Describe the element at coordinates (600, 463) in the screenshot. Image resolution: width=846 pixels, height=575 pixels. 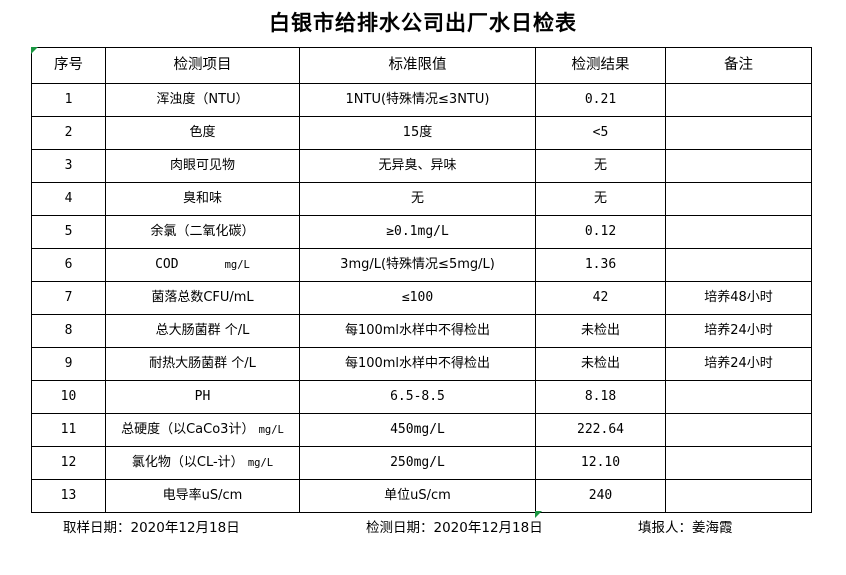
I see `cell-result: 12.10` at that location.